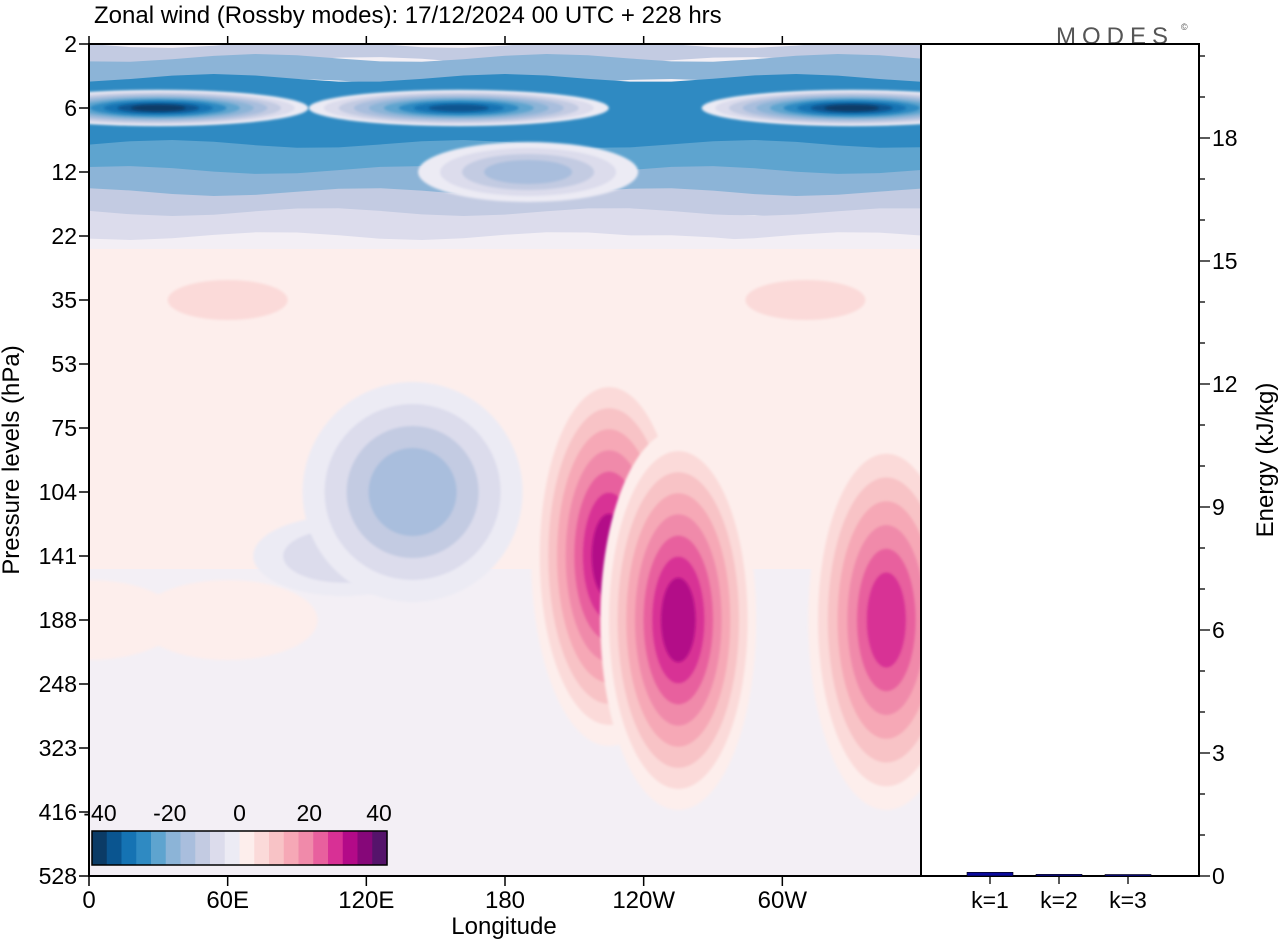 The width and height of the screenshot is (1280, 942). I want to click on energy-tick-label: 18, so click(1225, 138).